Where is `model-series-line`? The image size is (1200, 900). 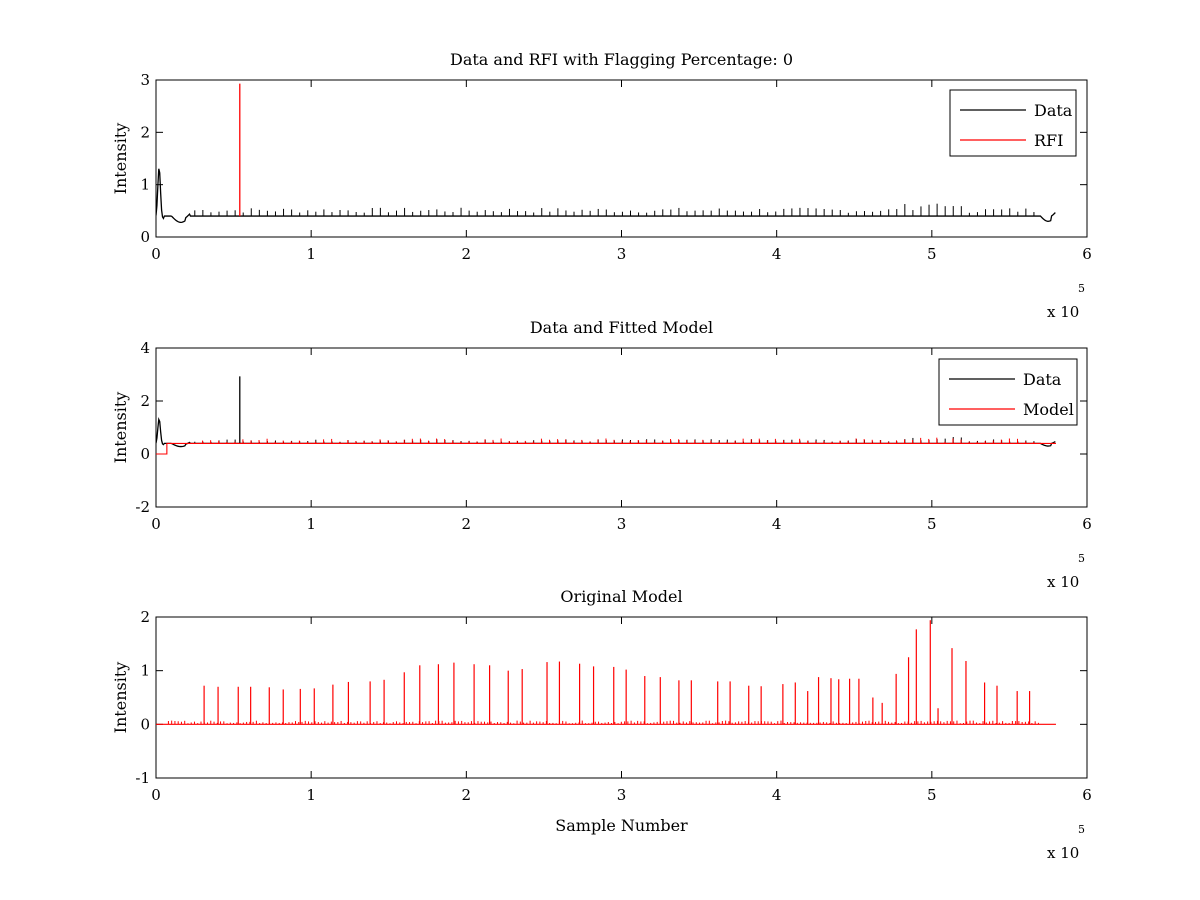 model-series-line is located at coordinates (606, 448).